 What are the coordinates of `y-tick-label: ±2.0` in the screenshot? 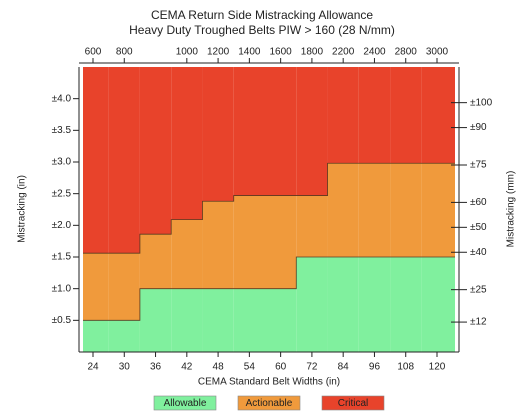 It's located at (62, 225).